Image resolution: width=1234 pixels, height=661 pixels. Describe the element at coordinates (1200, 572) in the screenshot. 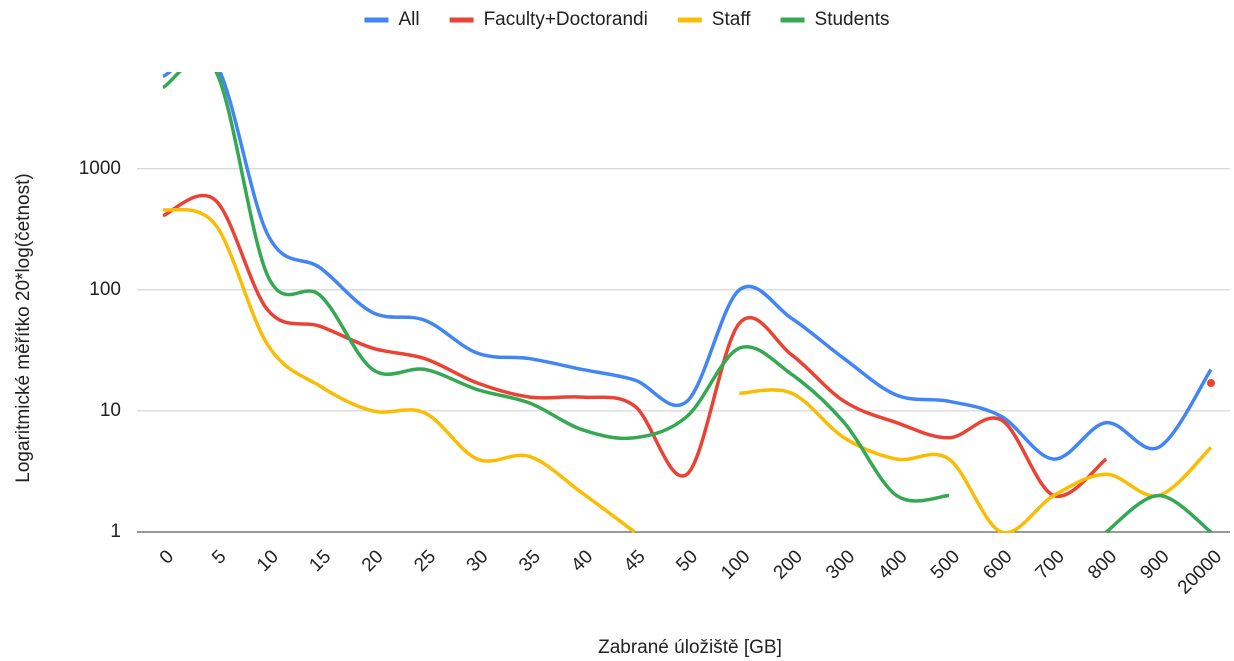

I see `x-tick-label: 20000` at that location.